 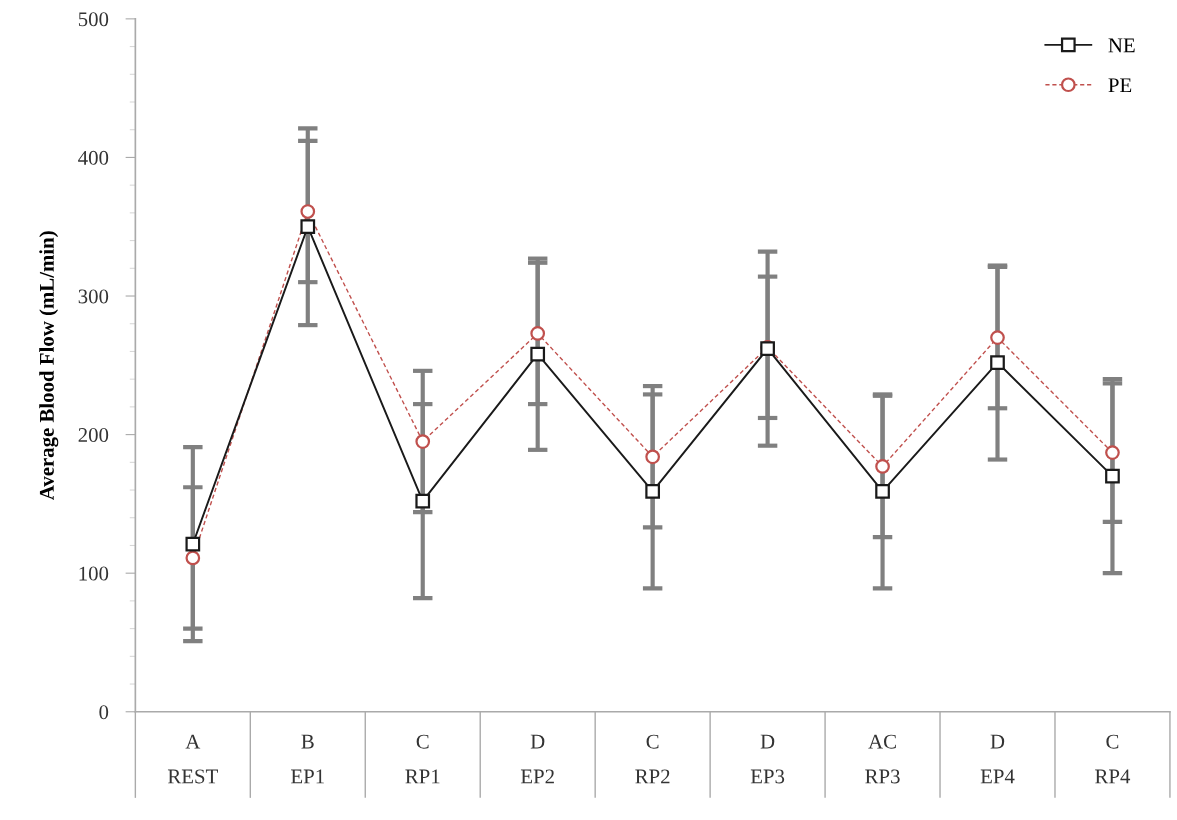 What do you see at coordinates (997, 759) in the screenshot?
I see `x-tick-label: D EP4` at bounding box center [997, 759].